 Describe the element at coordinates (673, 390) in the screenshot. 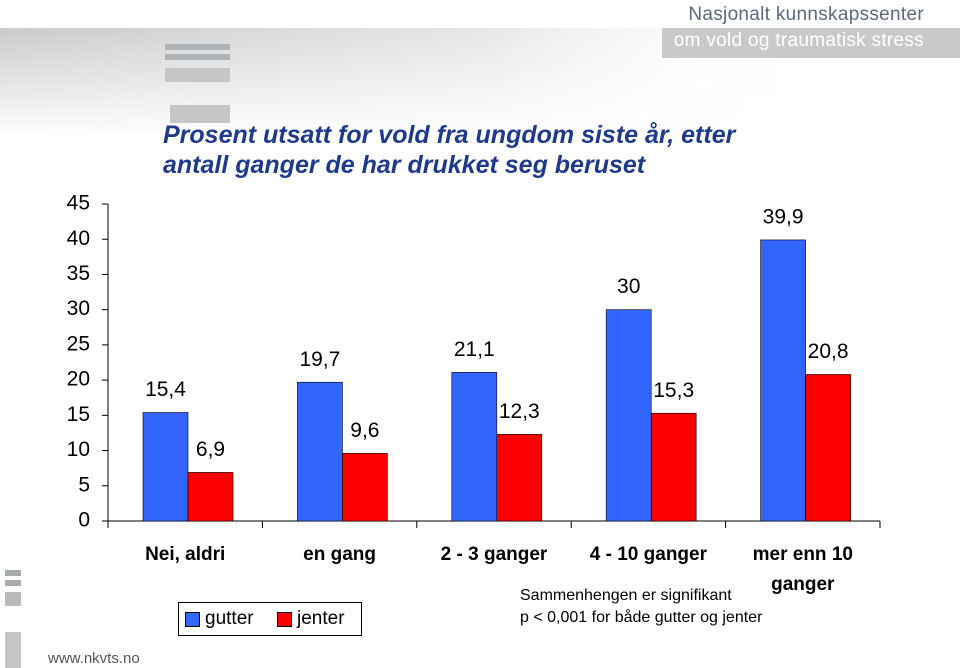

I see `data-label: 15,3` at that location.